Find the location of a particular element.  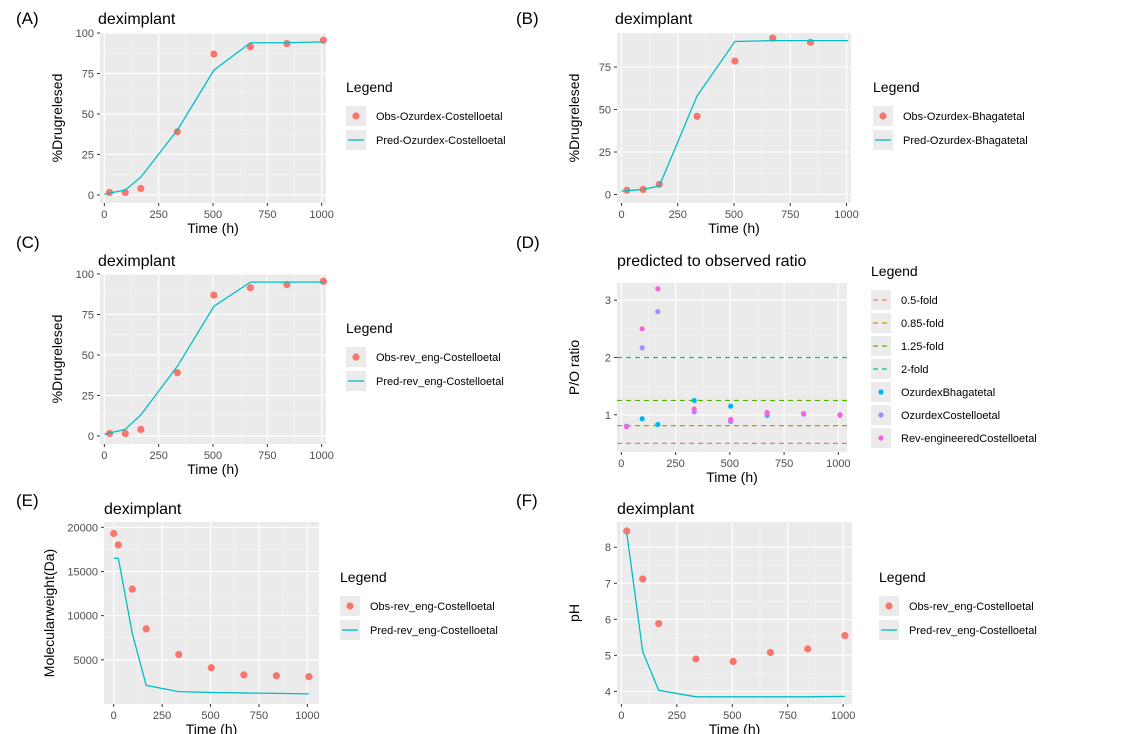

y-tick-label: 3 is located at coordinates (608, 301).